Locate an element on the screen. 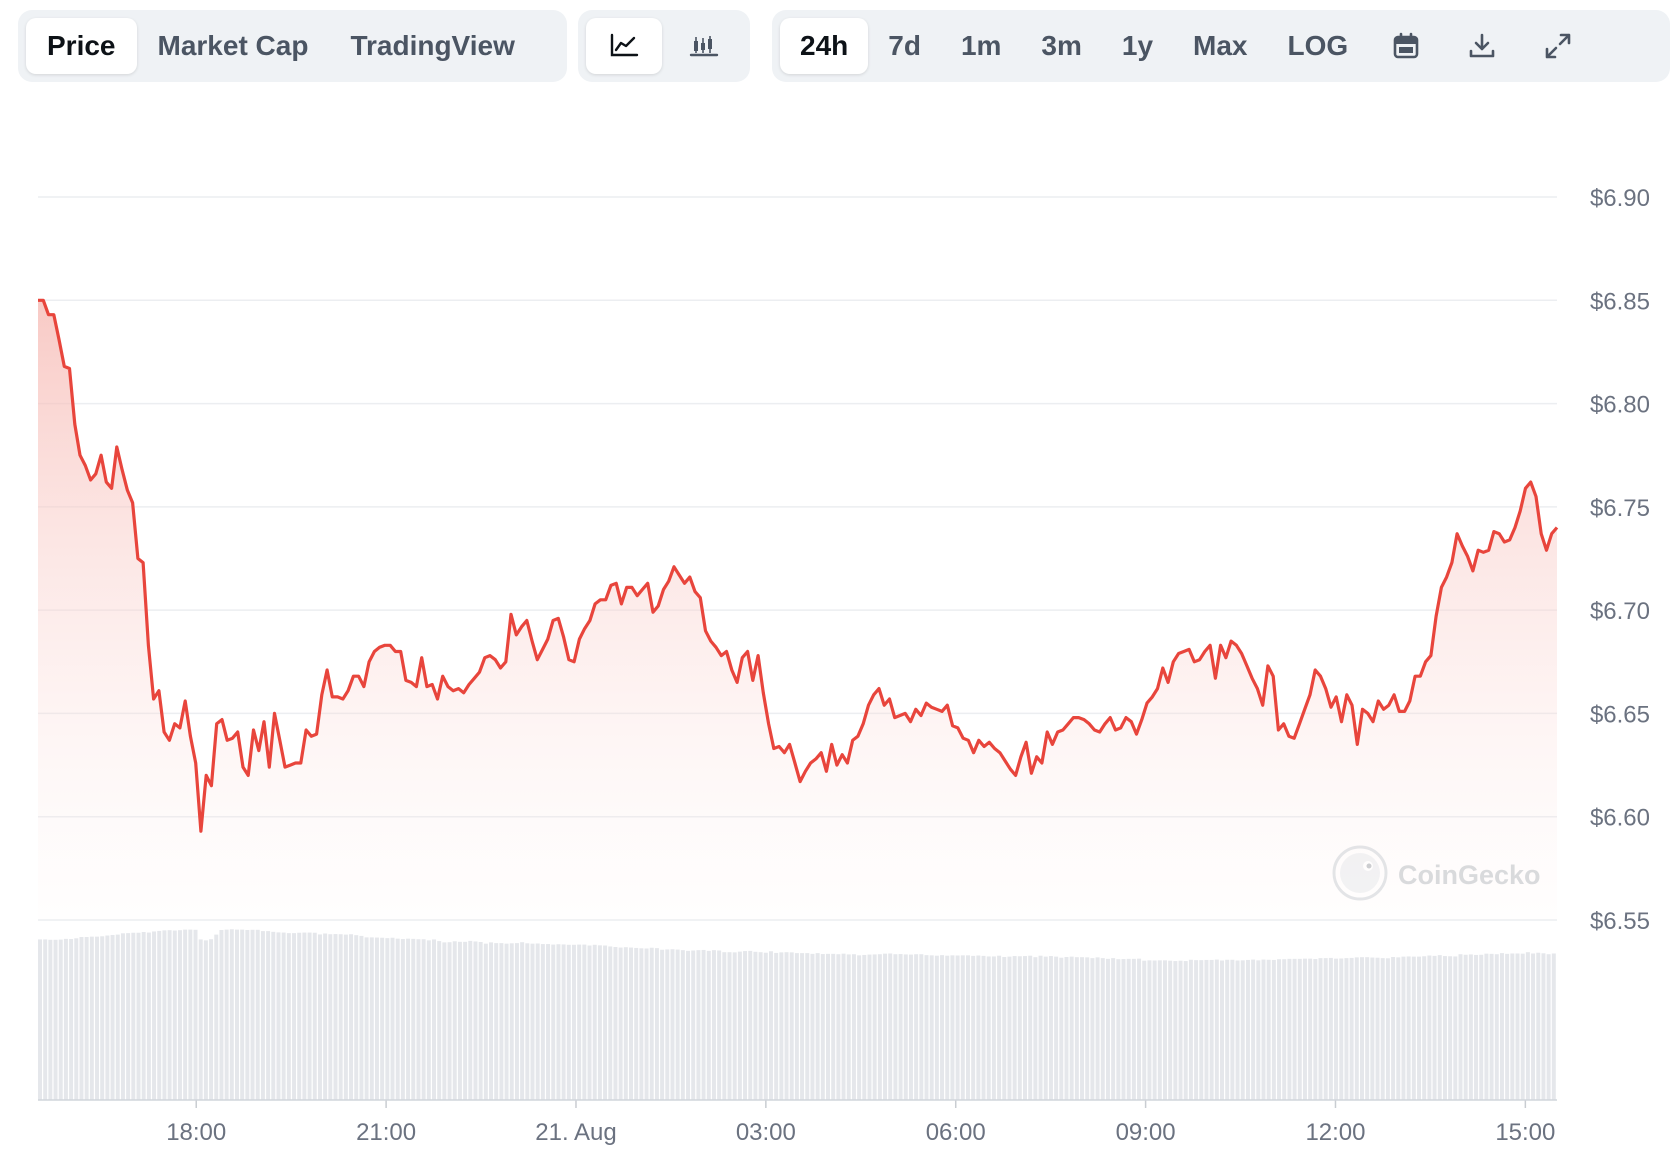  y-axis: $6.90 $6.85 $6.80 $6.75 $6.70 $6.65 $6.60 $6.55 is located at coordinates (1620, 560).